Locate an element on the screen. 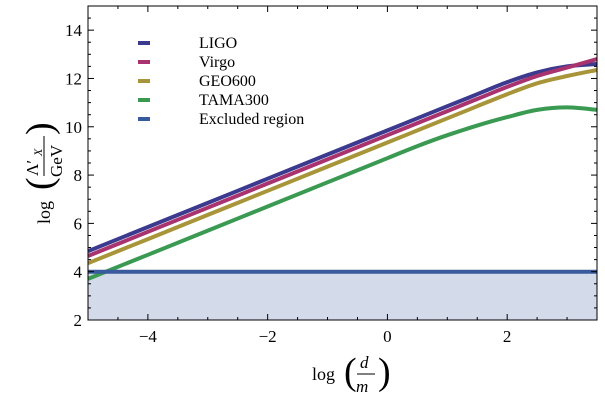 Image resolution: width=605 pixels, height=394 pixels. y-tick-label: 2 is located at coordinates (78, 320).